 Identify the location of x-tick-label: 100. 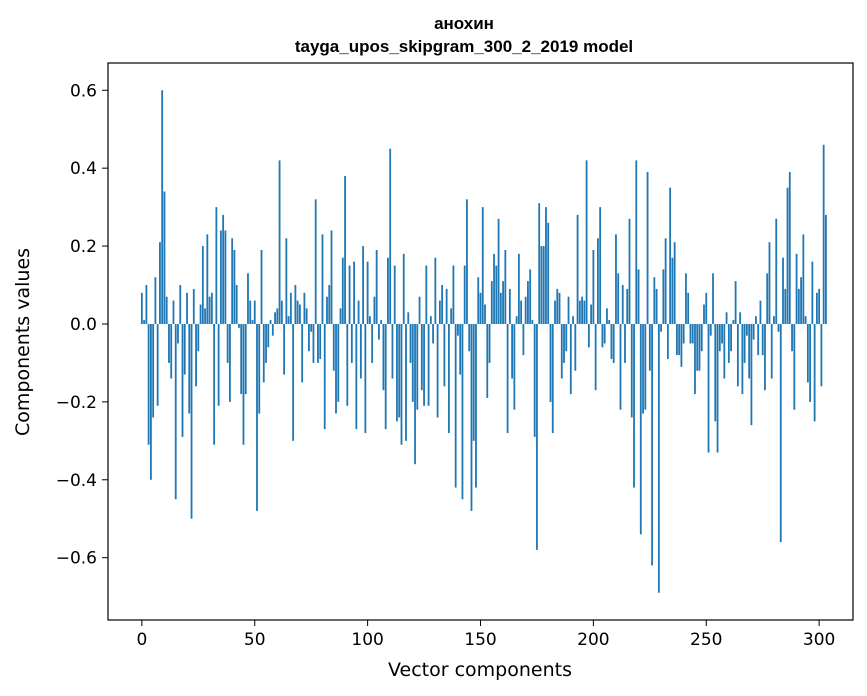
(367, 640).